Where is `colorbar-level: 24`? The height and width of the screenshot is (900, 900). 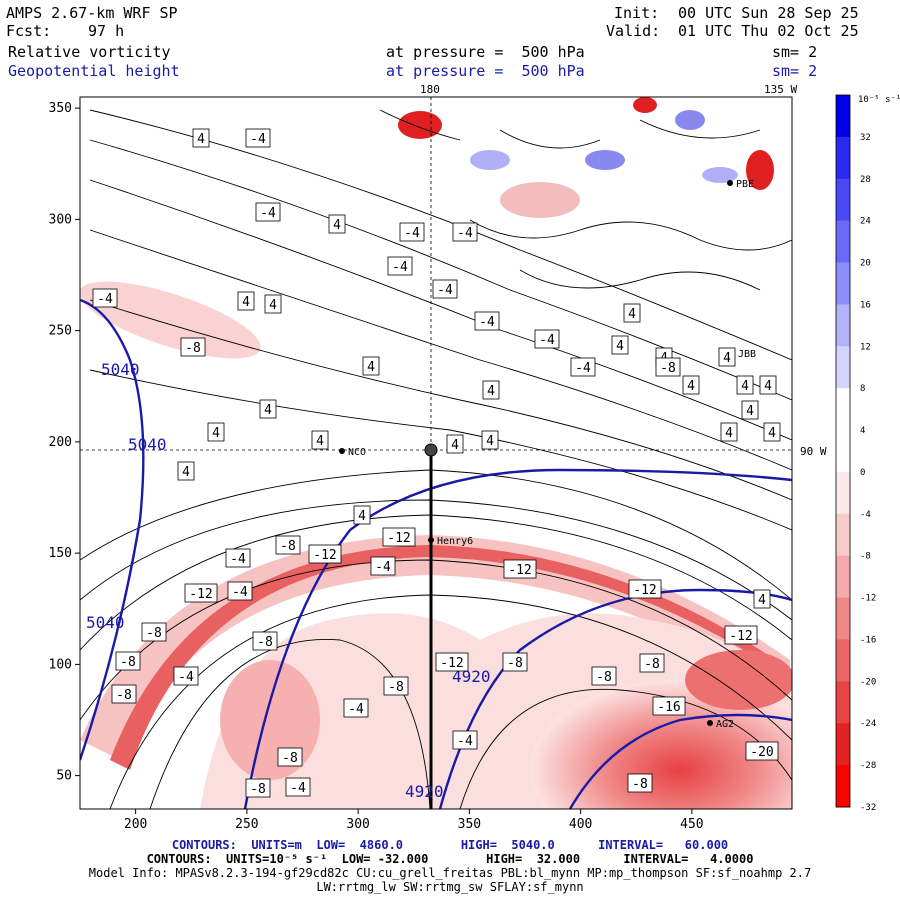 colorbar-level: 24 is located at coordinates (865, 222).